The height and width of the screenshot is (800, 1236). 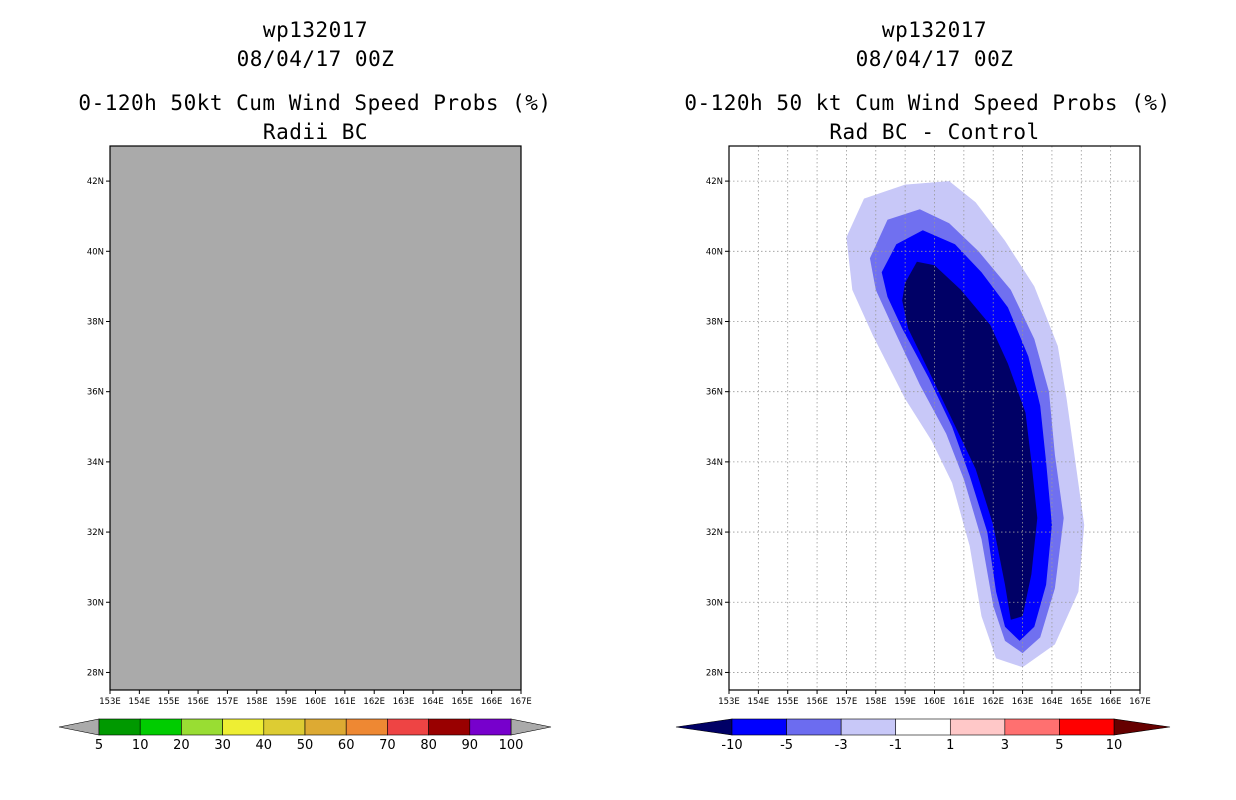 What do you see at coordinates (140, 745) in the screenshot?
I see `colorbar-label-1: 10` at bounding box center [140, 745].